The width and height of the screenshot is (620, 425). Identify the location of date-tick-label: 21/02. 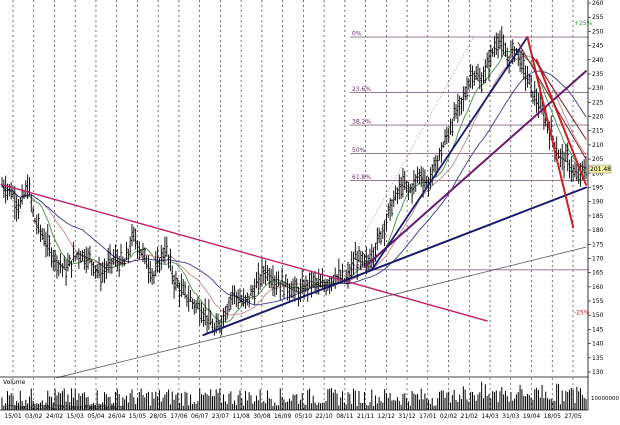
(469, 416).